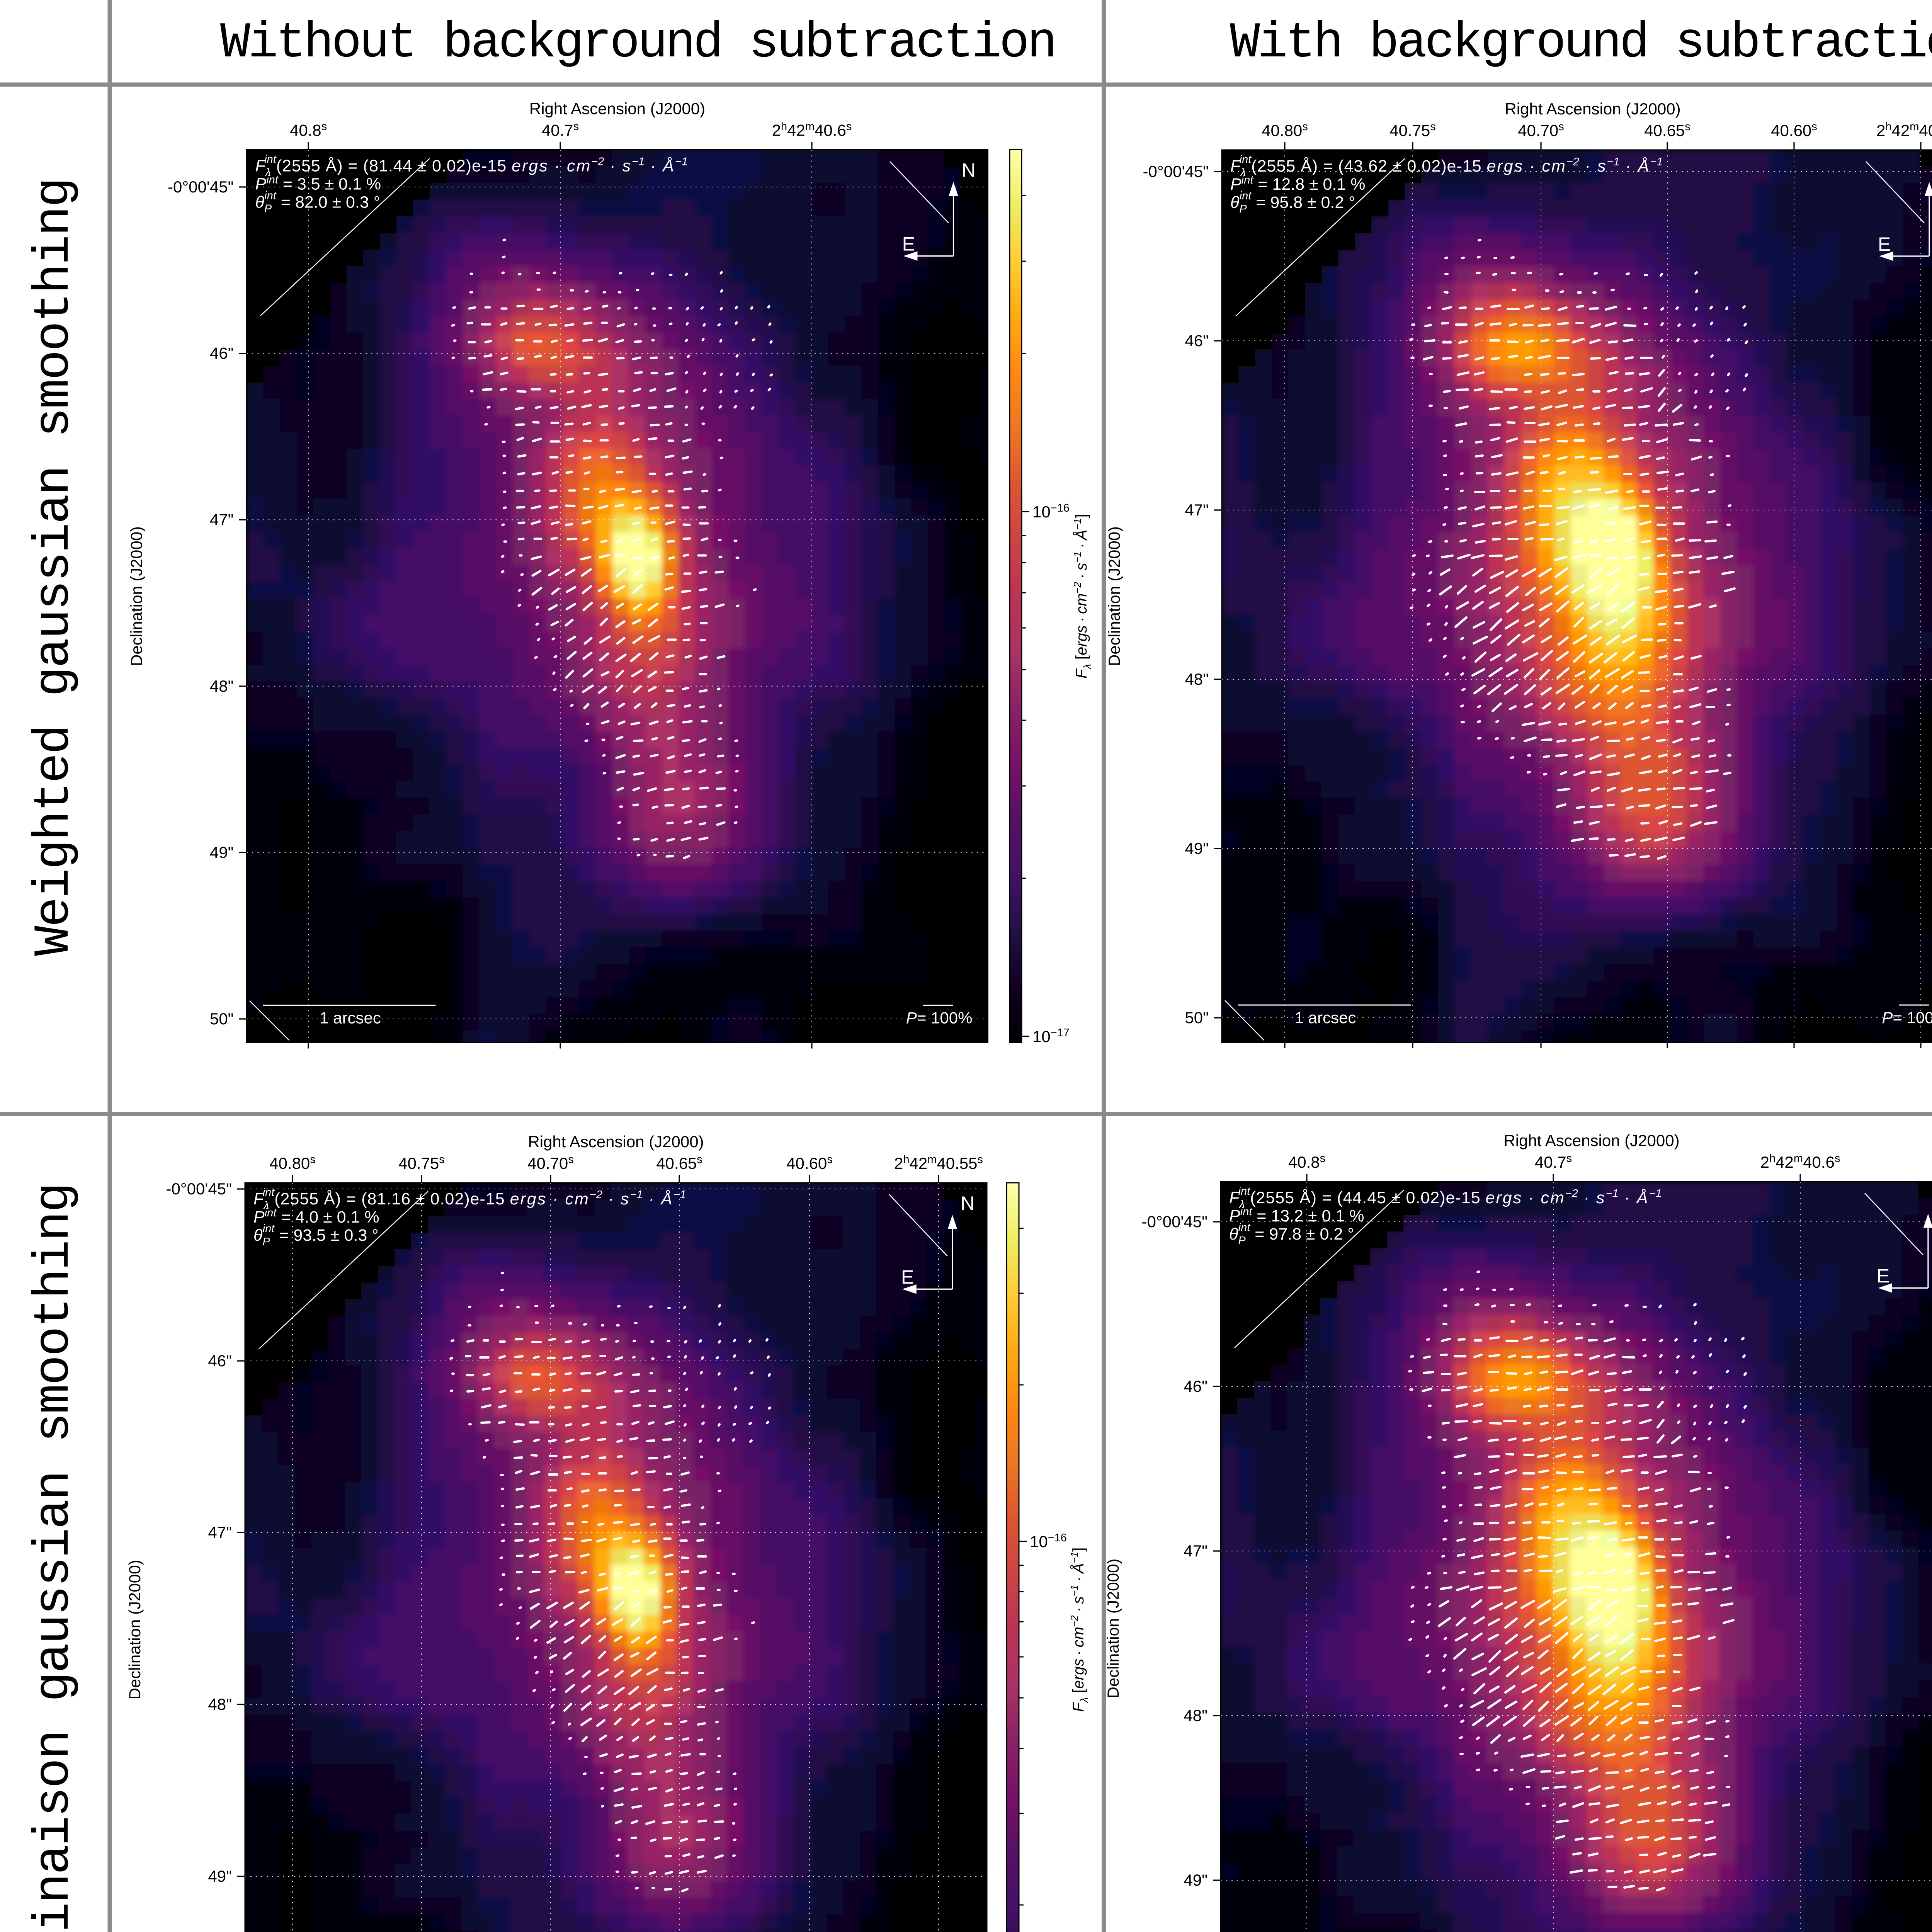 The height and width of the screenshot is (1932, 1932). I want to click on svg-text: 10−17, so click(1051, 1036).